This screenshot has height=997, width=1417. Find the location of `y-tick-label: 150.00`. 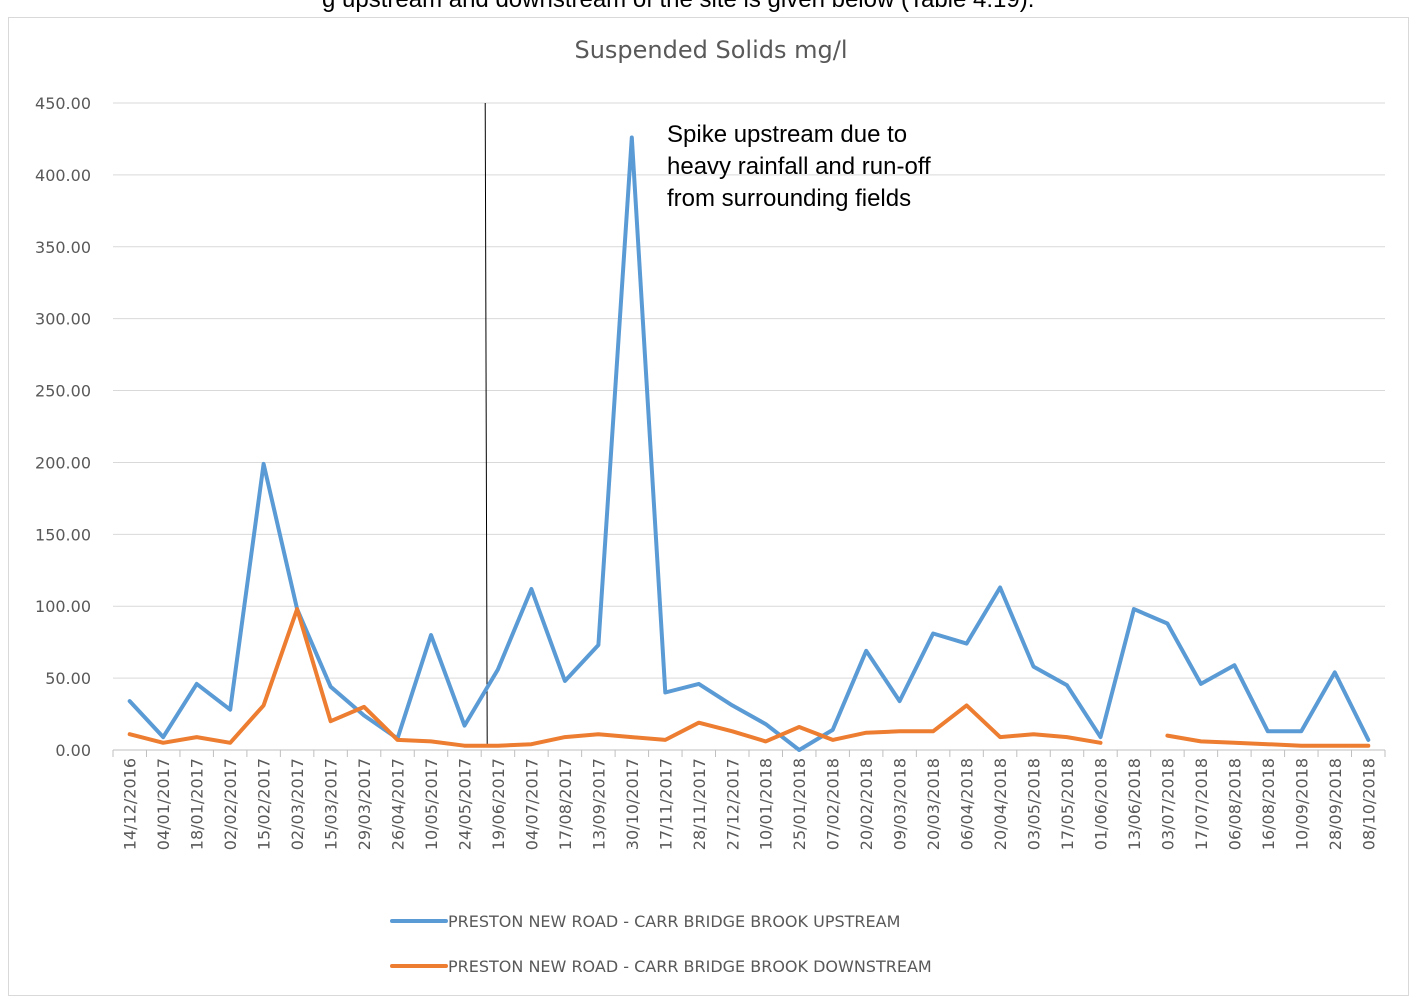

y-tick-label: 150.00 is located at coordinates (63, 534).